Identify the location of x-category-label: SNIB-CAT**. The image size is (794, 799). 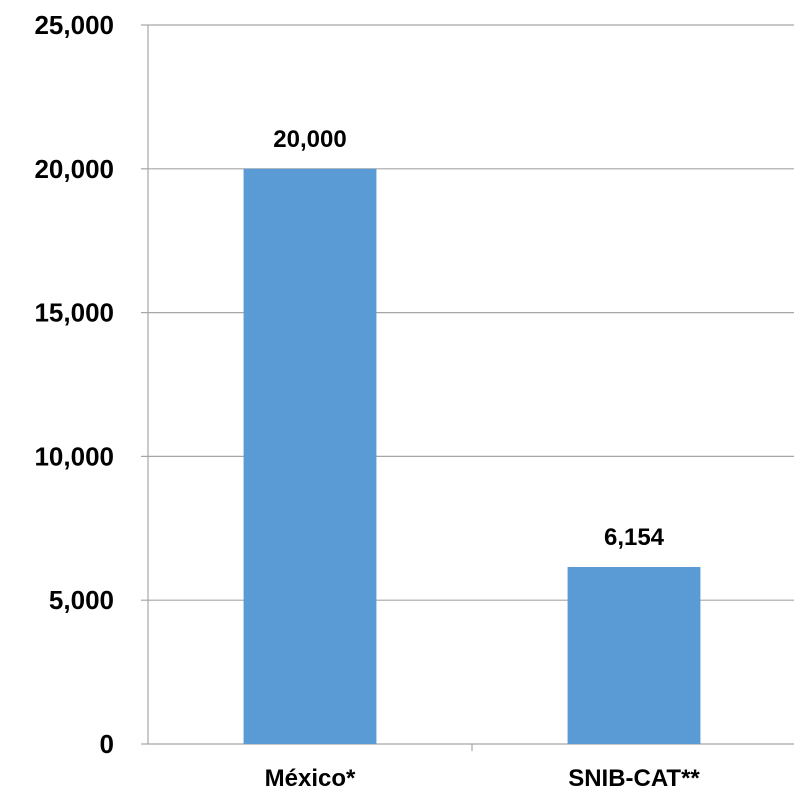
(634, 778).